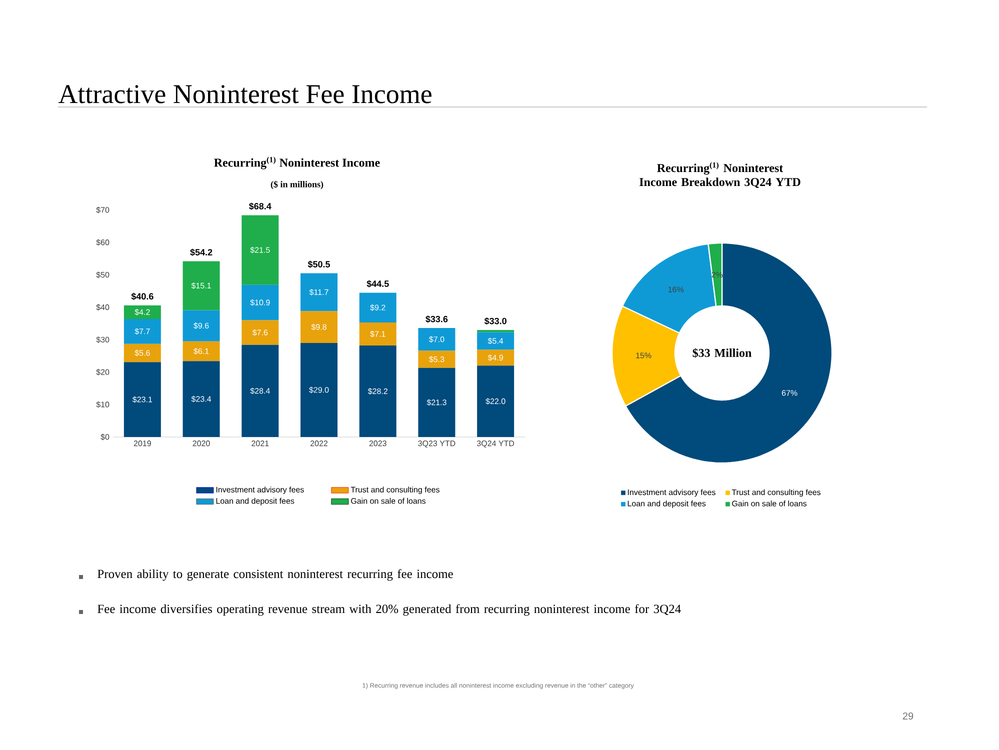  Describe the element at coordinates (260, 206) in the screenshot. I see `total-label: $68.4` at that location.